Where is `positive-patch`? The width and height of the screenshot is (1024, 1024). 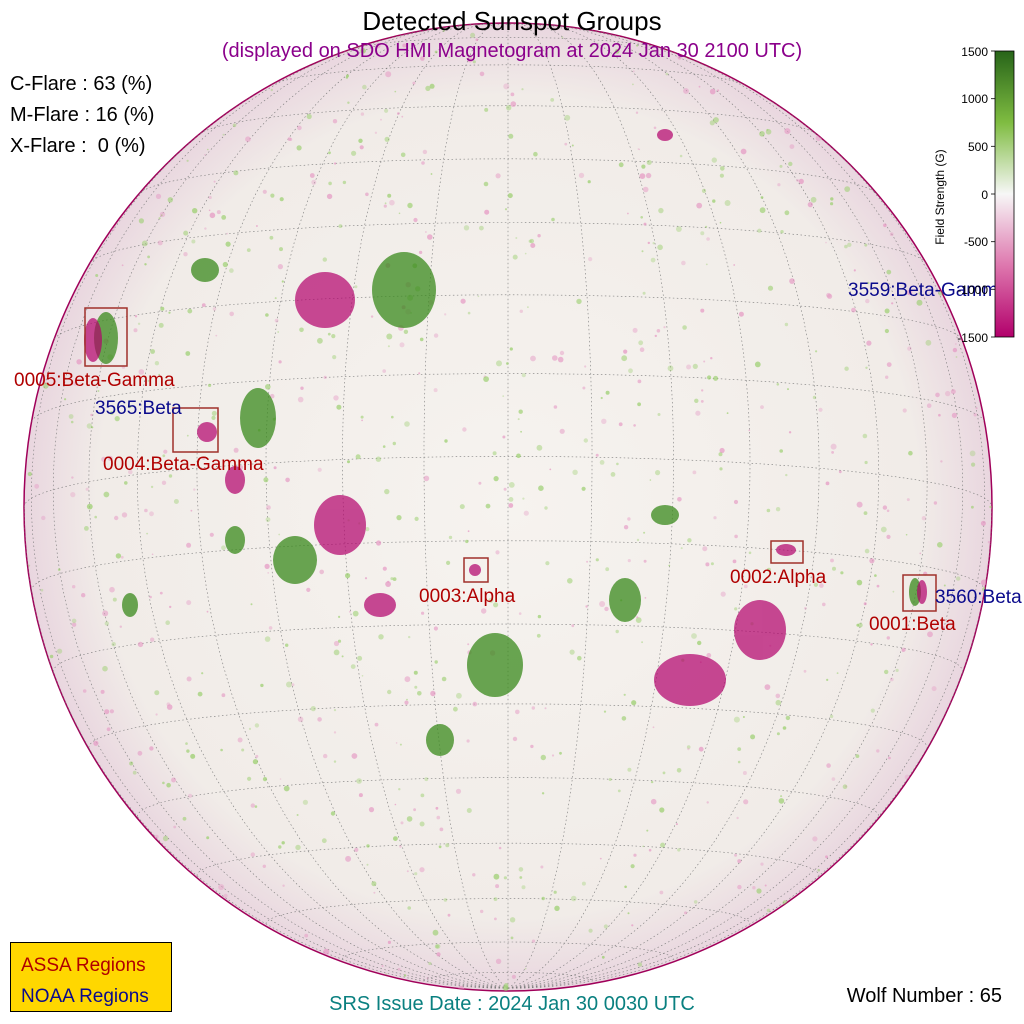 positive-patch is located at coordinates (205, 270).